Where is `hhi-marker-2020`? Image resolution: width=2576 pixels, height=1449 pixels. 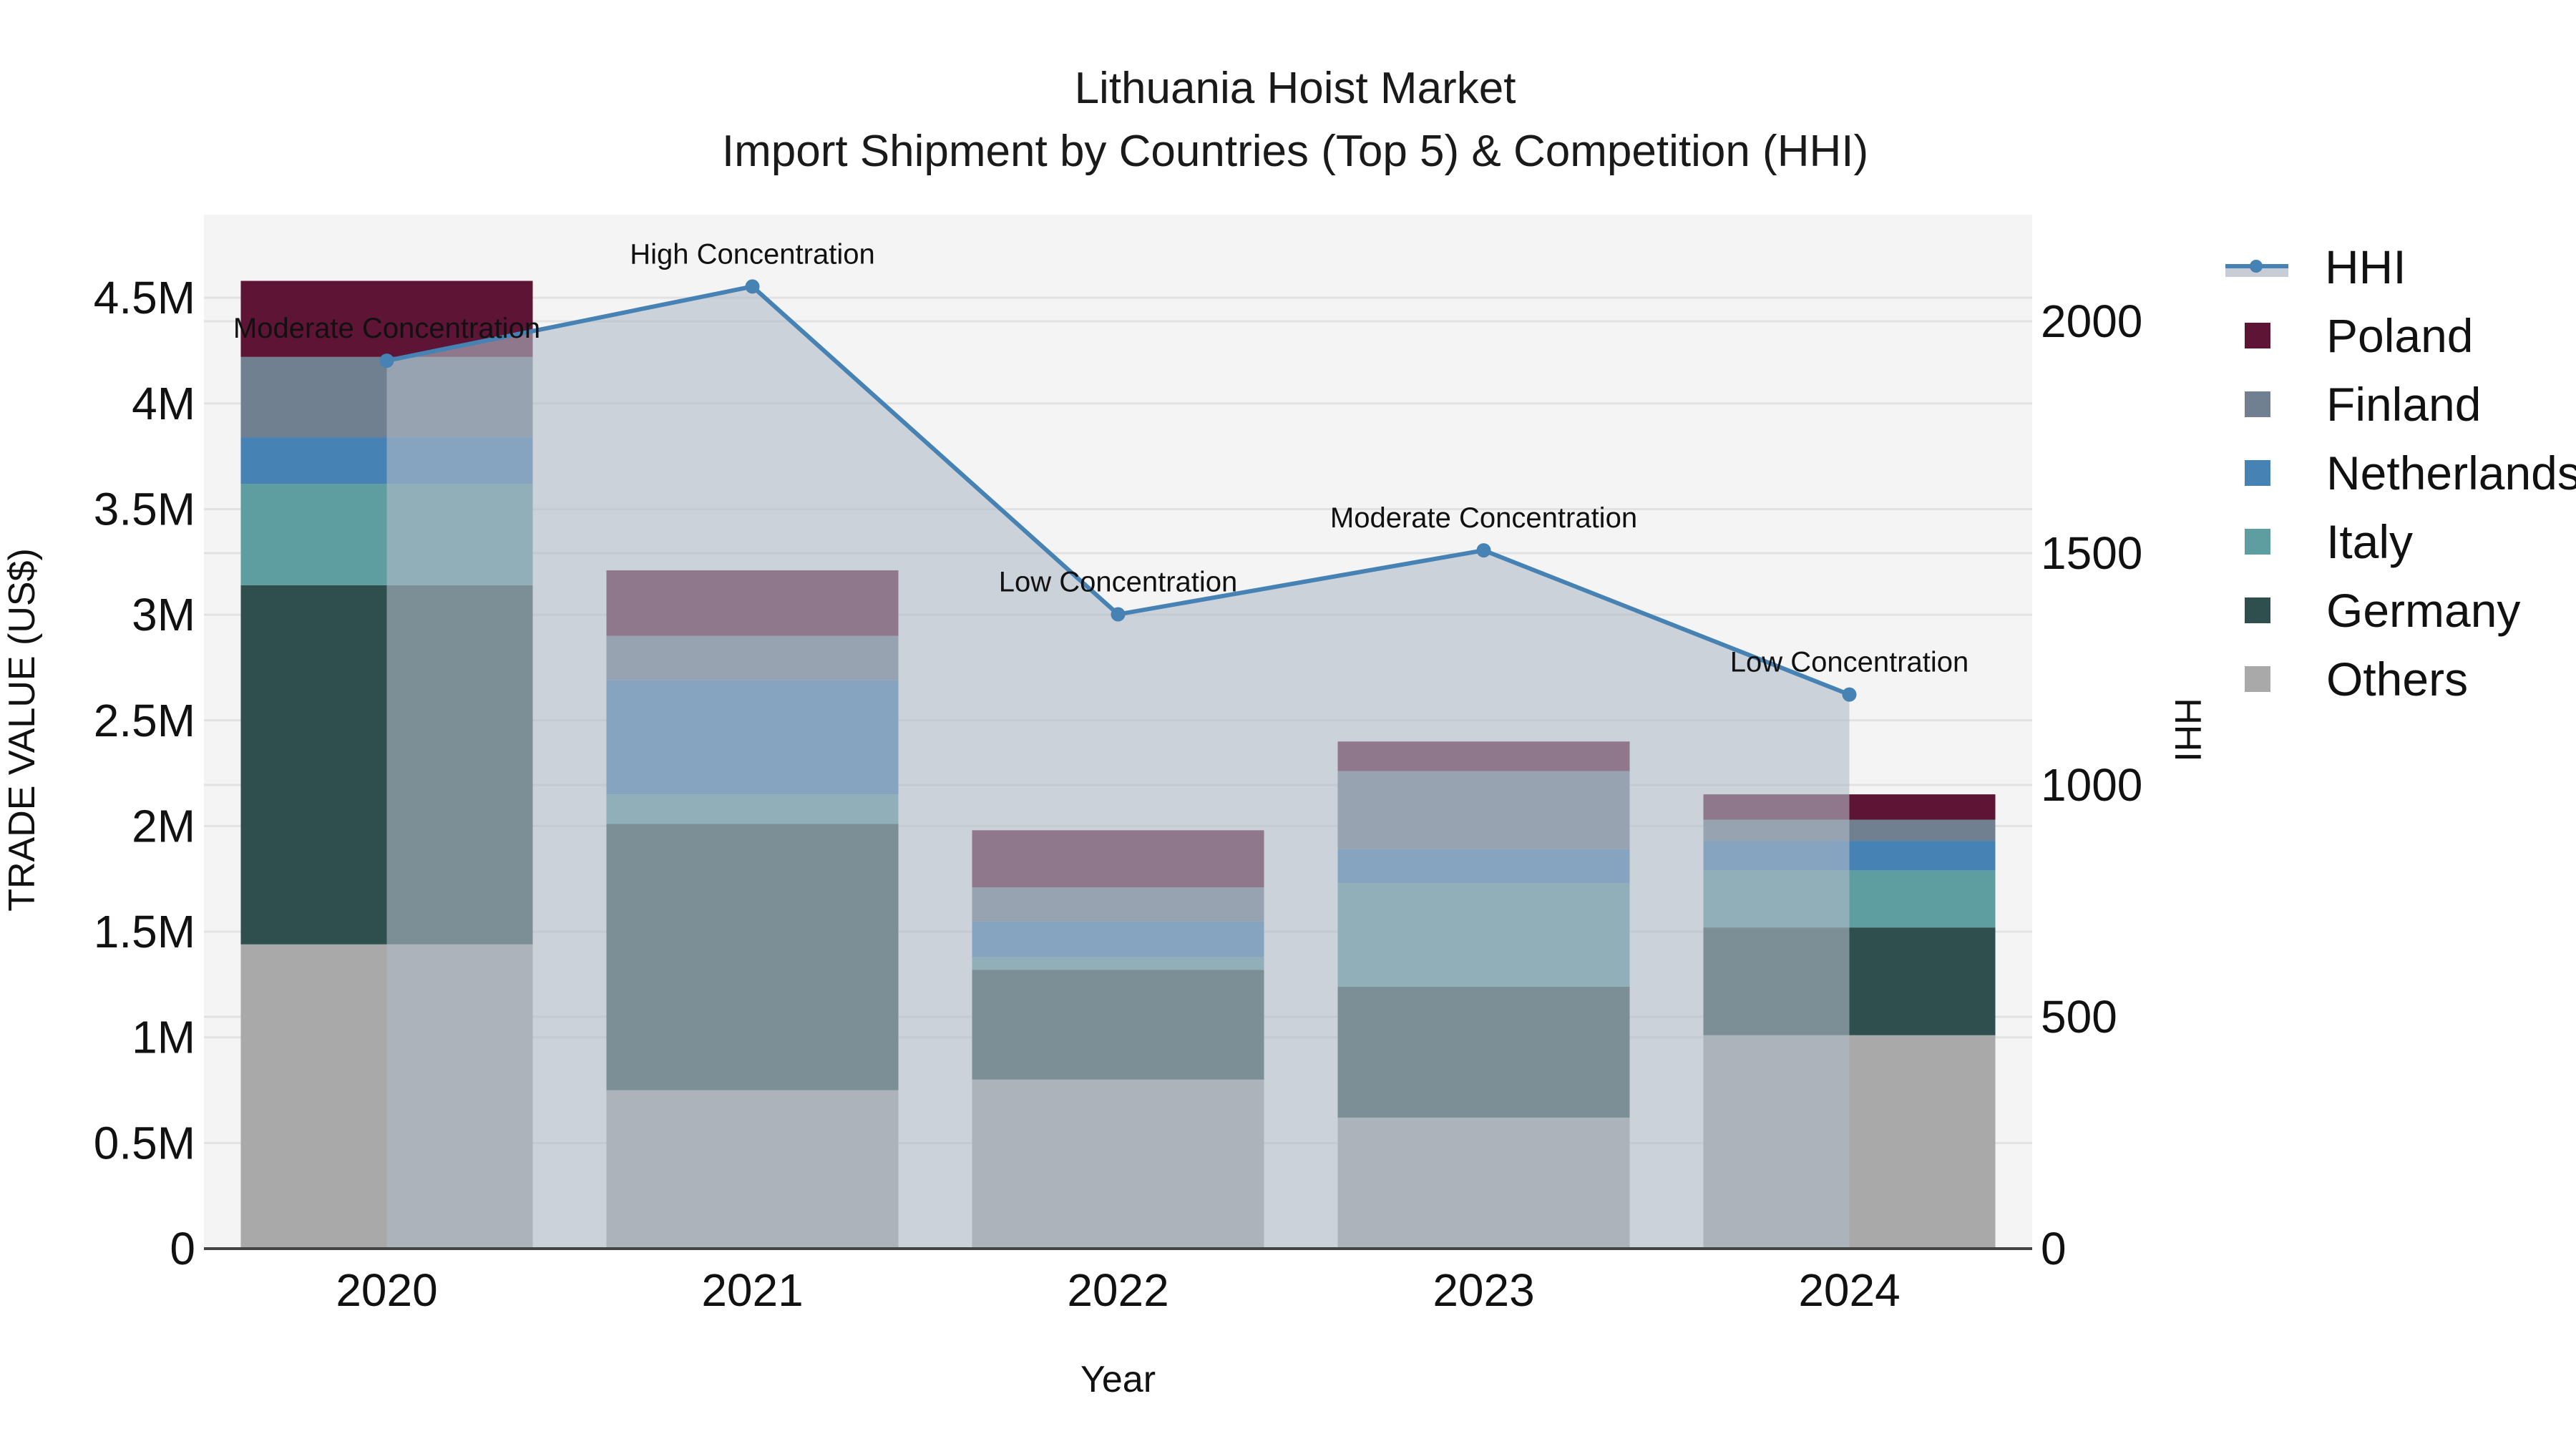
hhi-marker-2020 is located at coordinates (386, 361).